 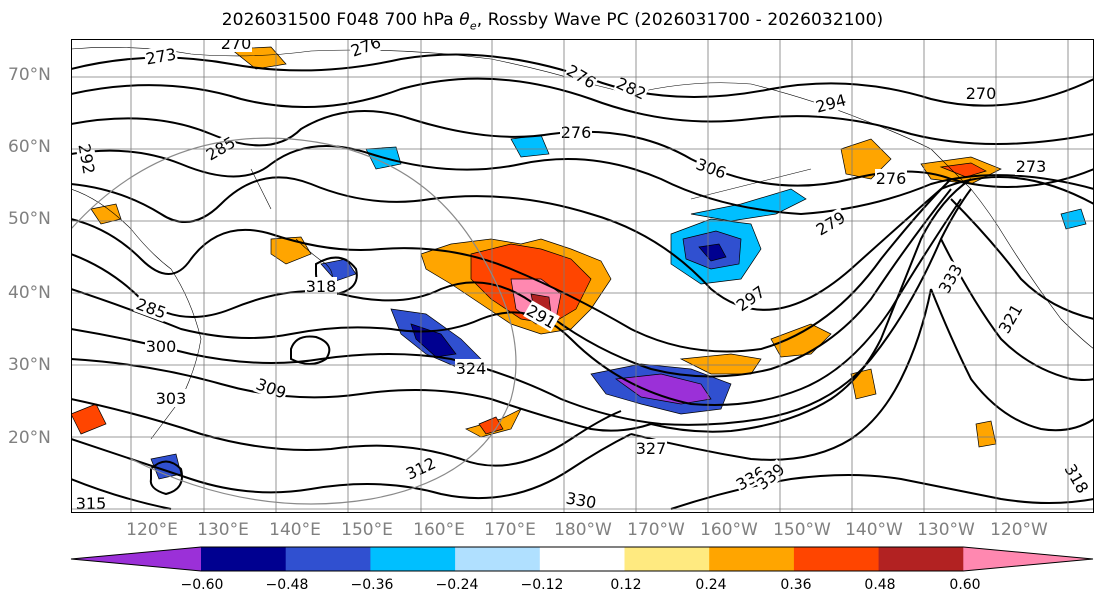 I want to click on theta-subscript: e, so click(x=473, y=26).